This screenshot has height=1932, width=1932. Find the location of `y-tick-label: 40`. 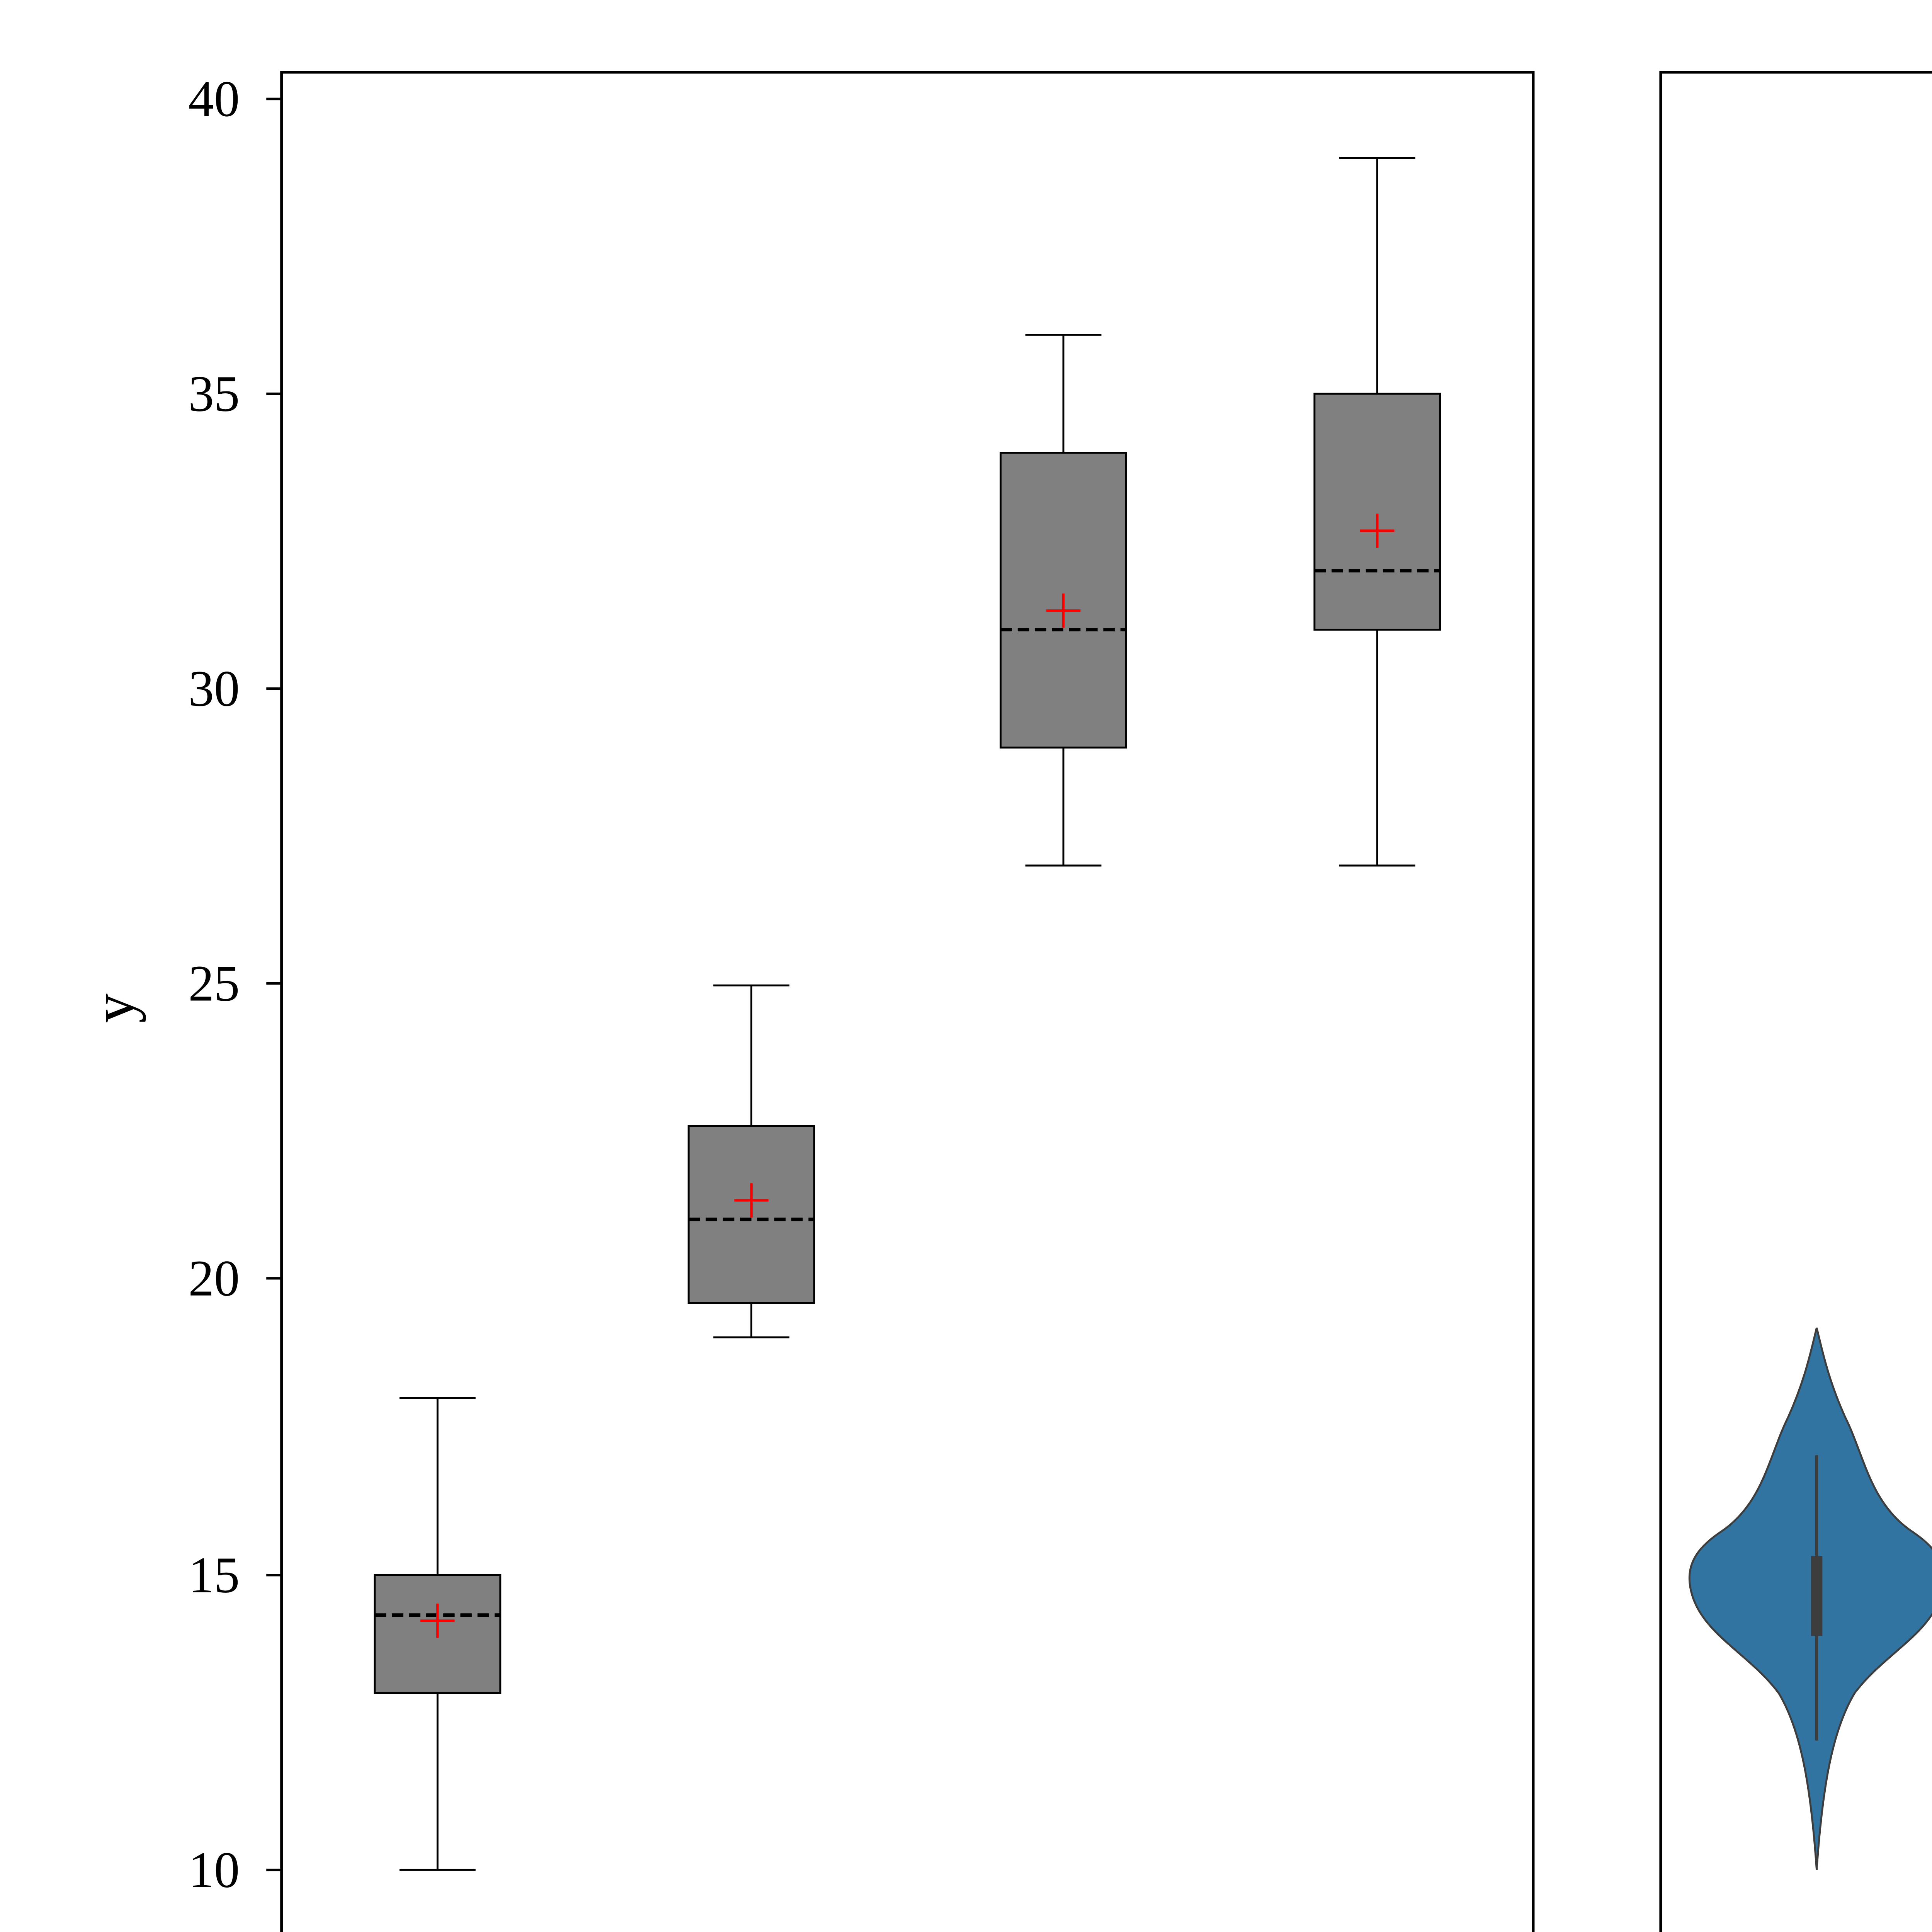

y-tick-label: 40 is located at coordinates (214, 98).